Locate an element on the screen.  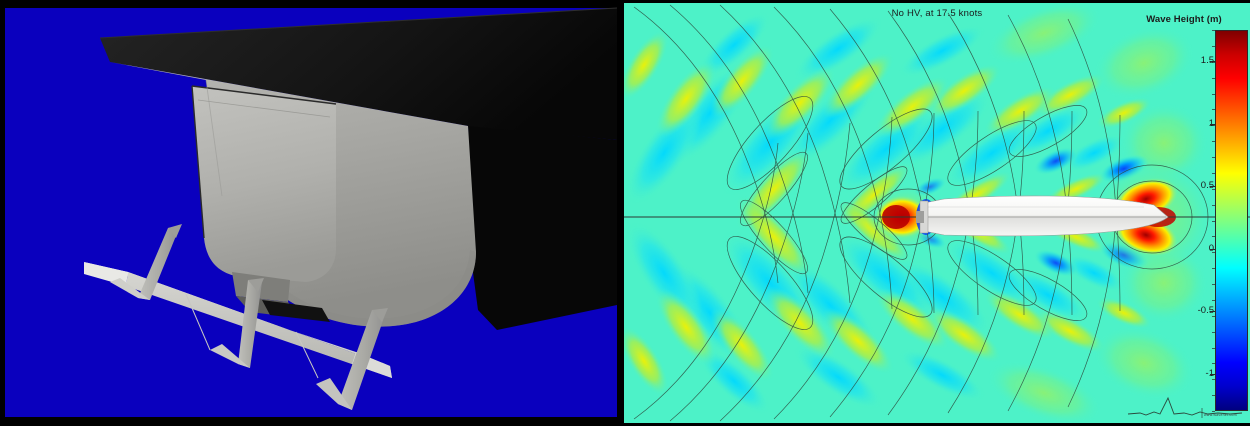
colorbar-tick-label: 1 is located at coordinates (1211, 123).